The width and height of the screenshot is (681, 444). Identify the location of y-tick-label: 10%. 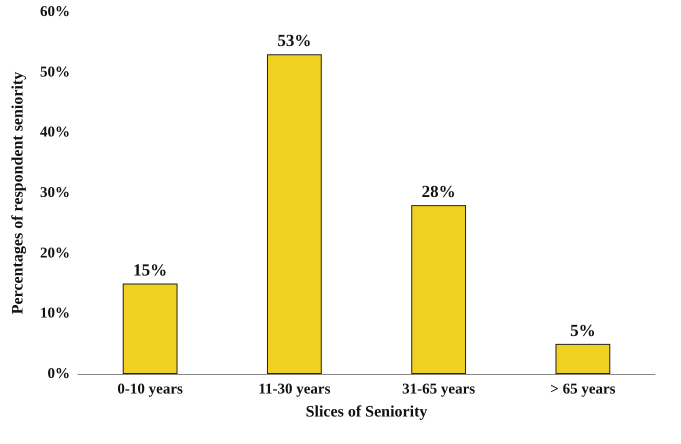
(55, 314).